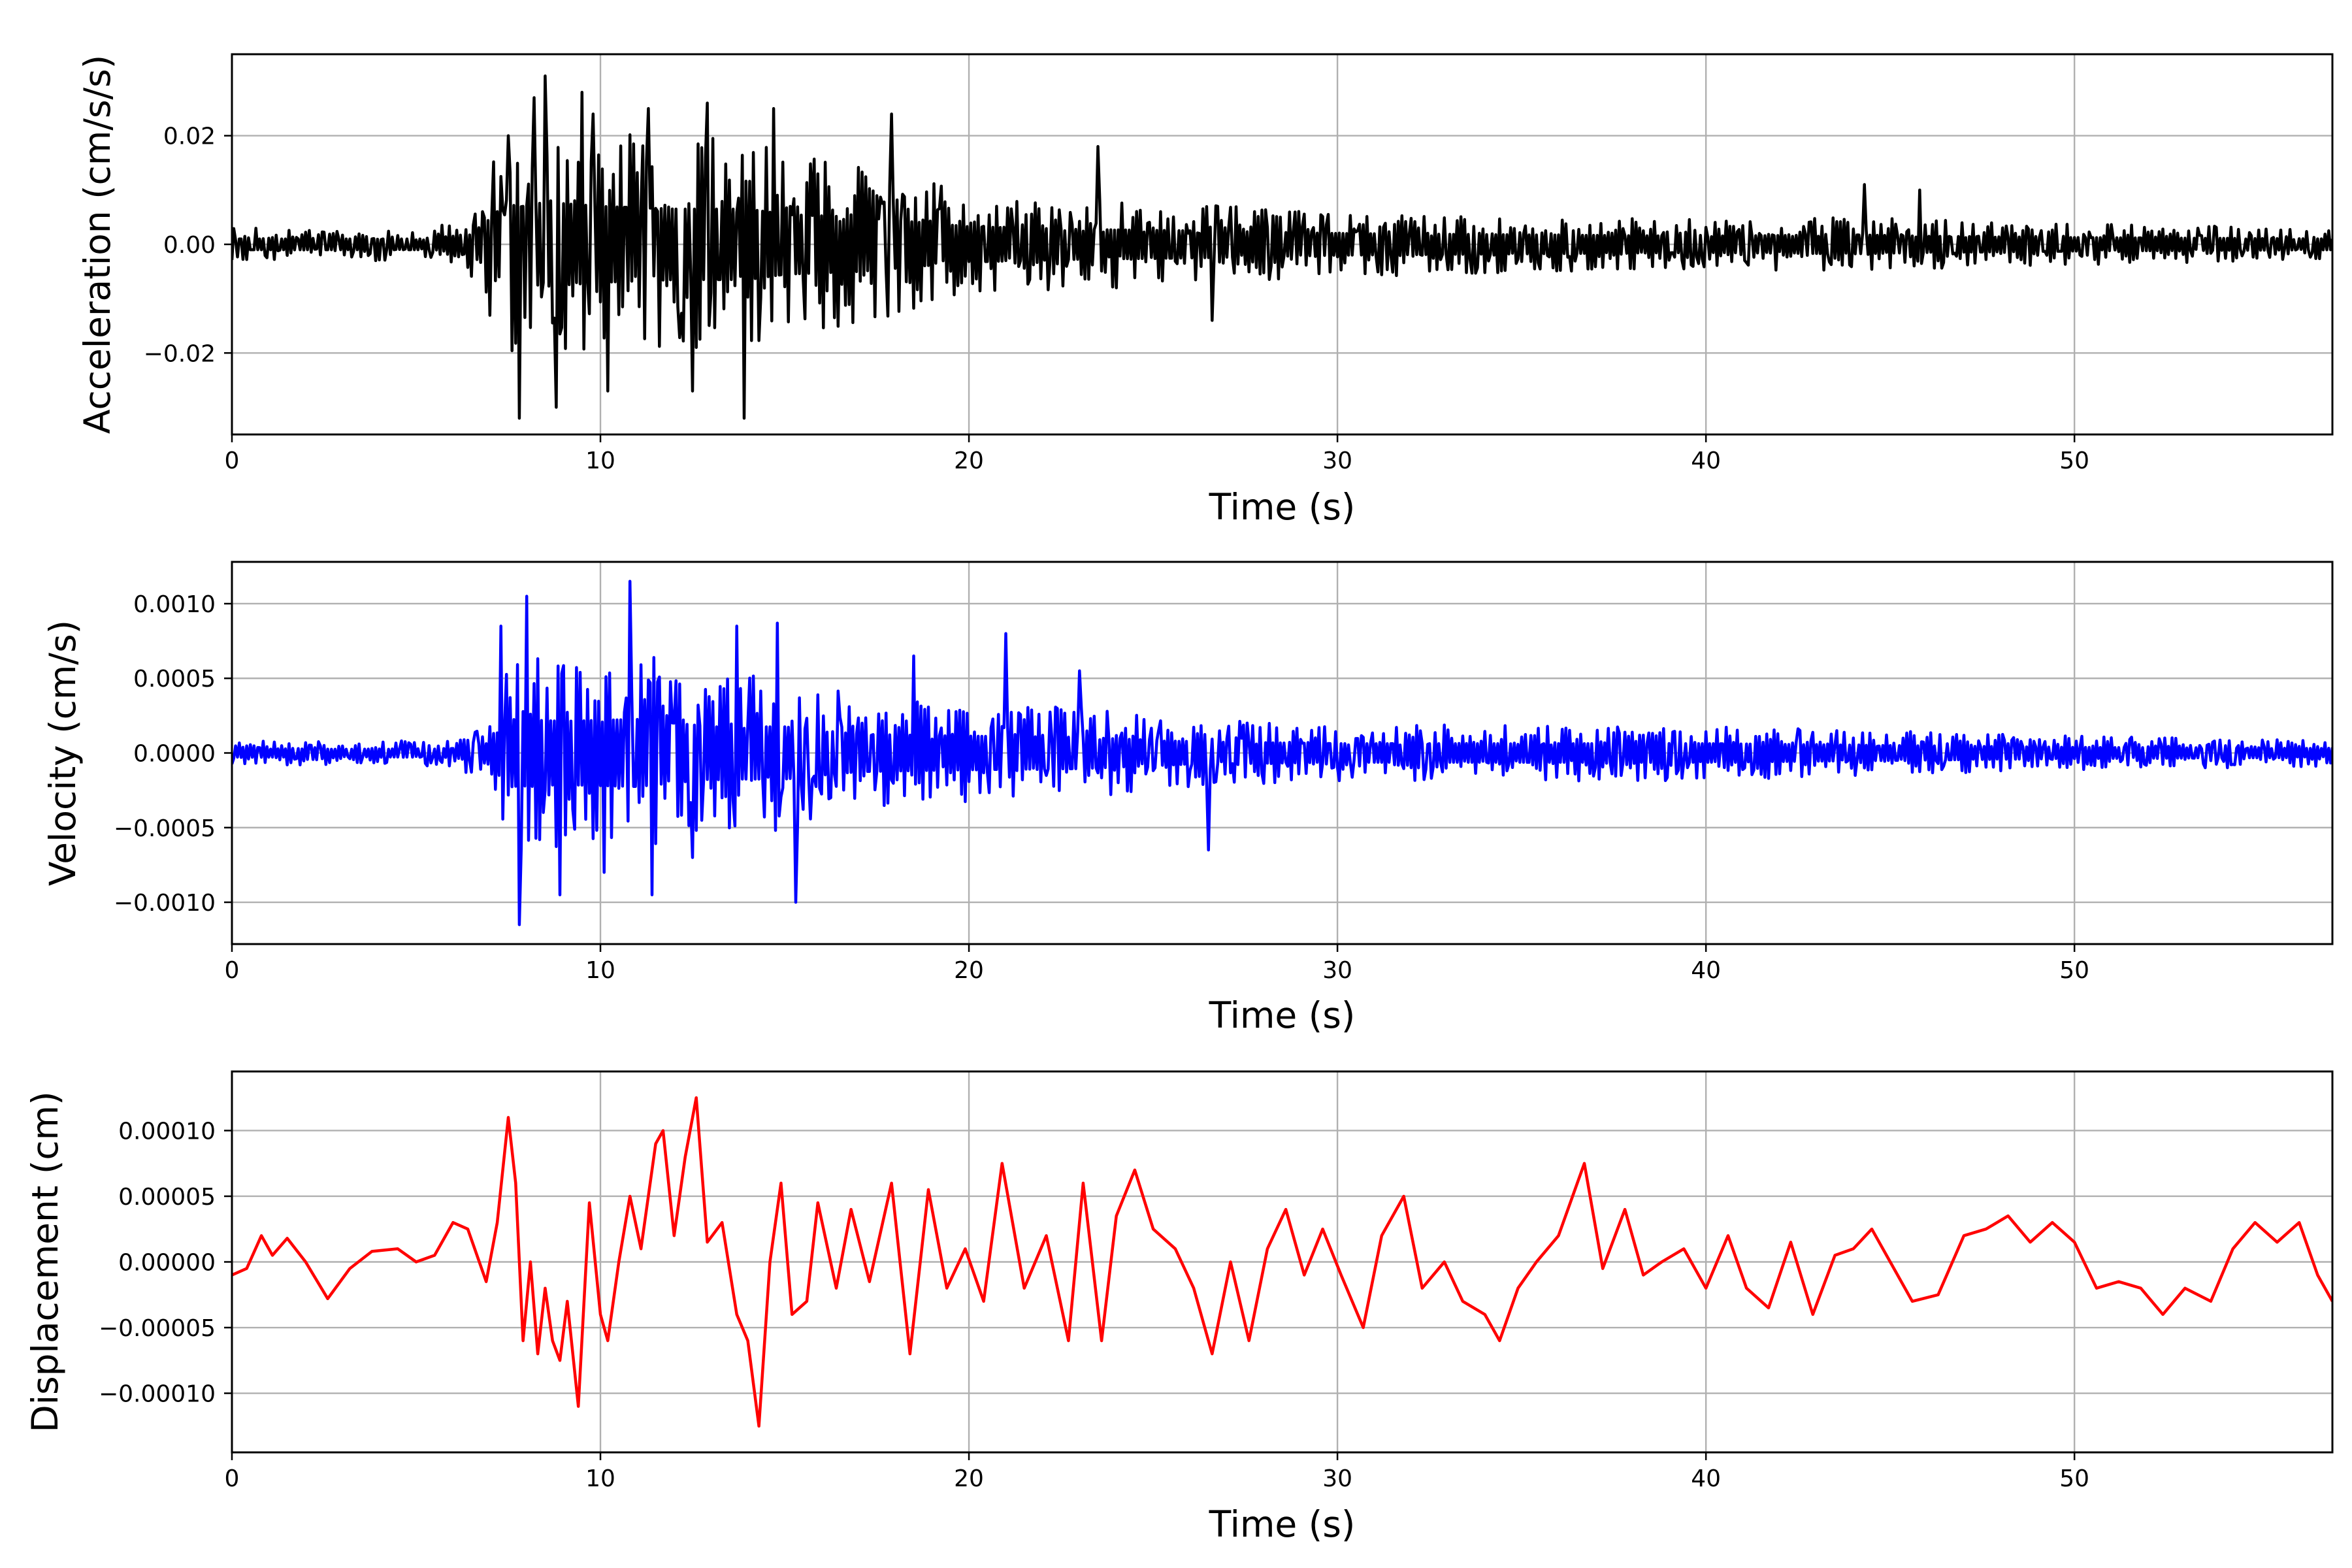 The image size is (2352, 1568). What do you see at coordinates (157, 1394) in the screenshot?
I see `y-tick-label: −0.00010` at bounding box center [157, 1394].